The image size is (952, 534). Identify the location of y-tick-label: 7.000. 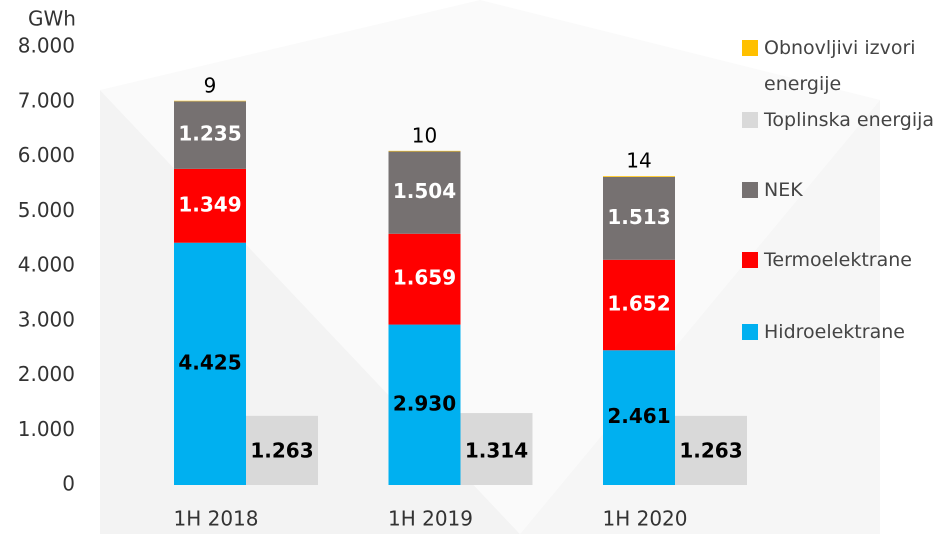
(46, 100).